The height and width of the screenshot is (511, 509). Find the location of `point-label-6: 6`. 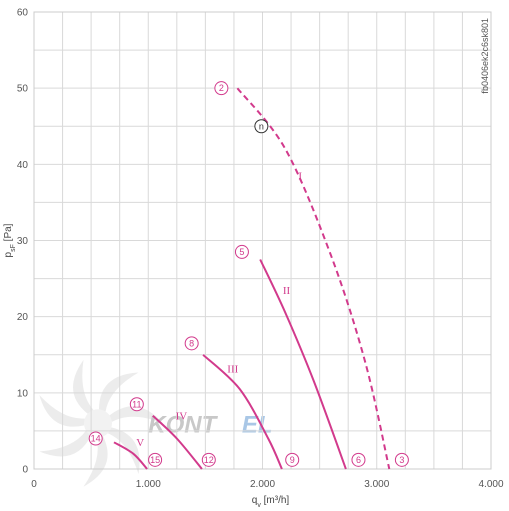

point-label-6: 6 is located at coordinates (358, 459).